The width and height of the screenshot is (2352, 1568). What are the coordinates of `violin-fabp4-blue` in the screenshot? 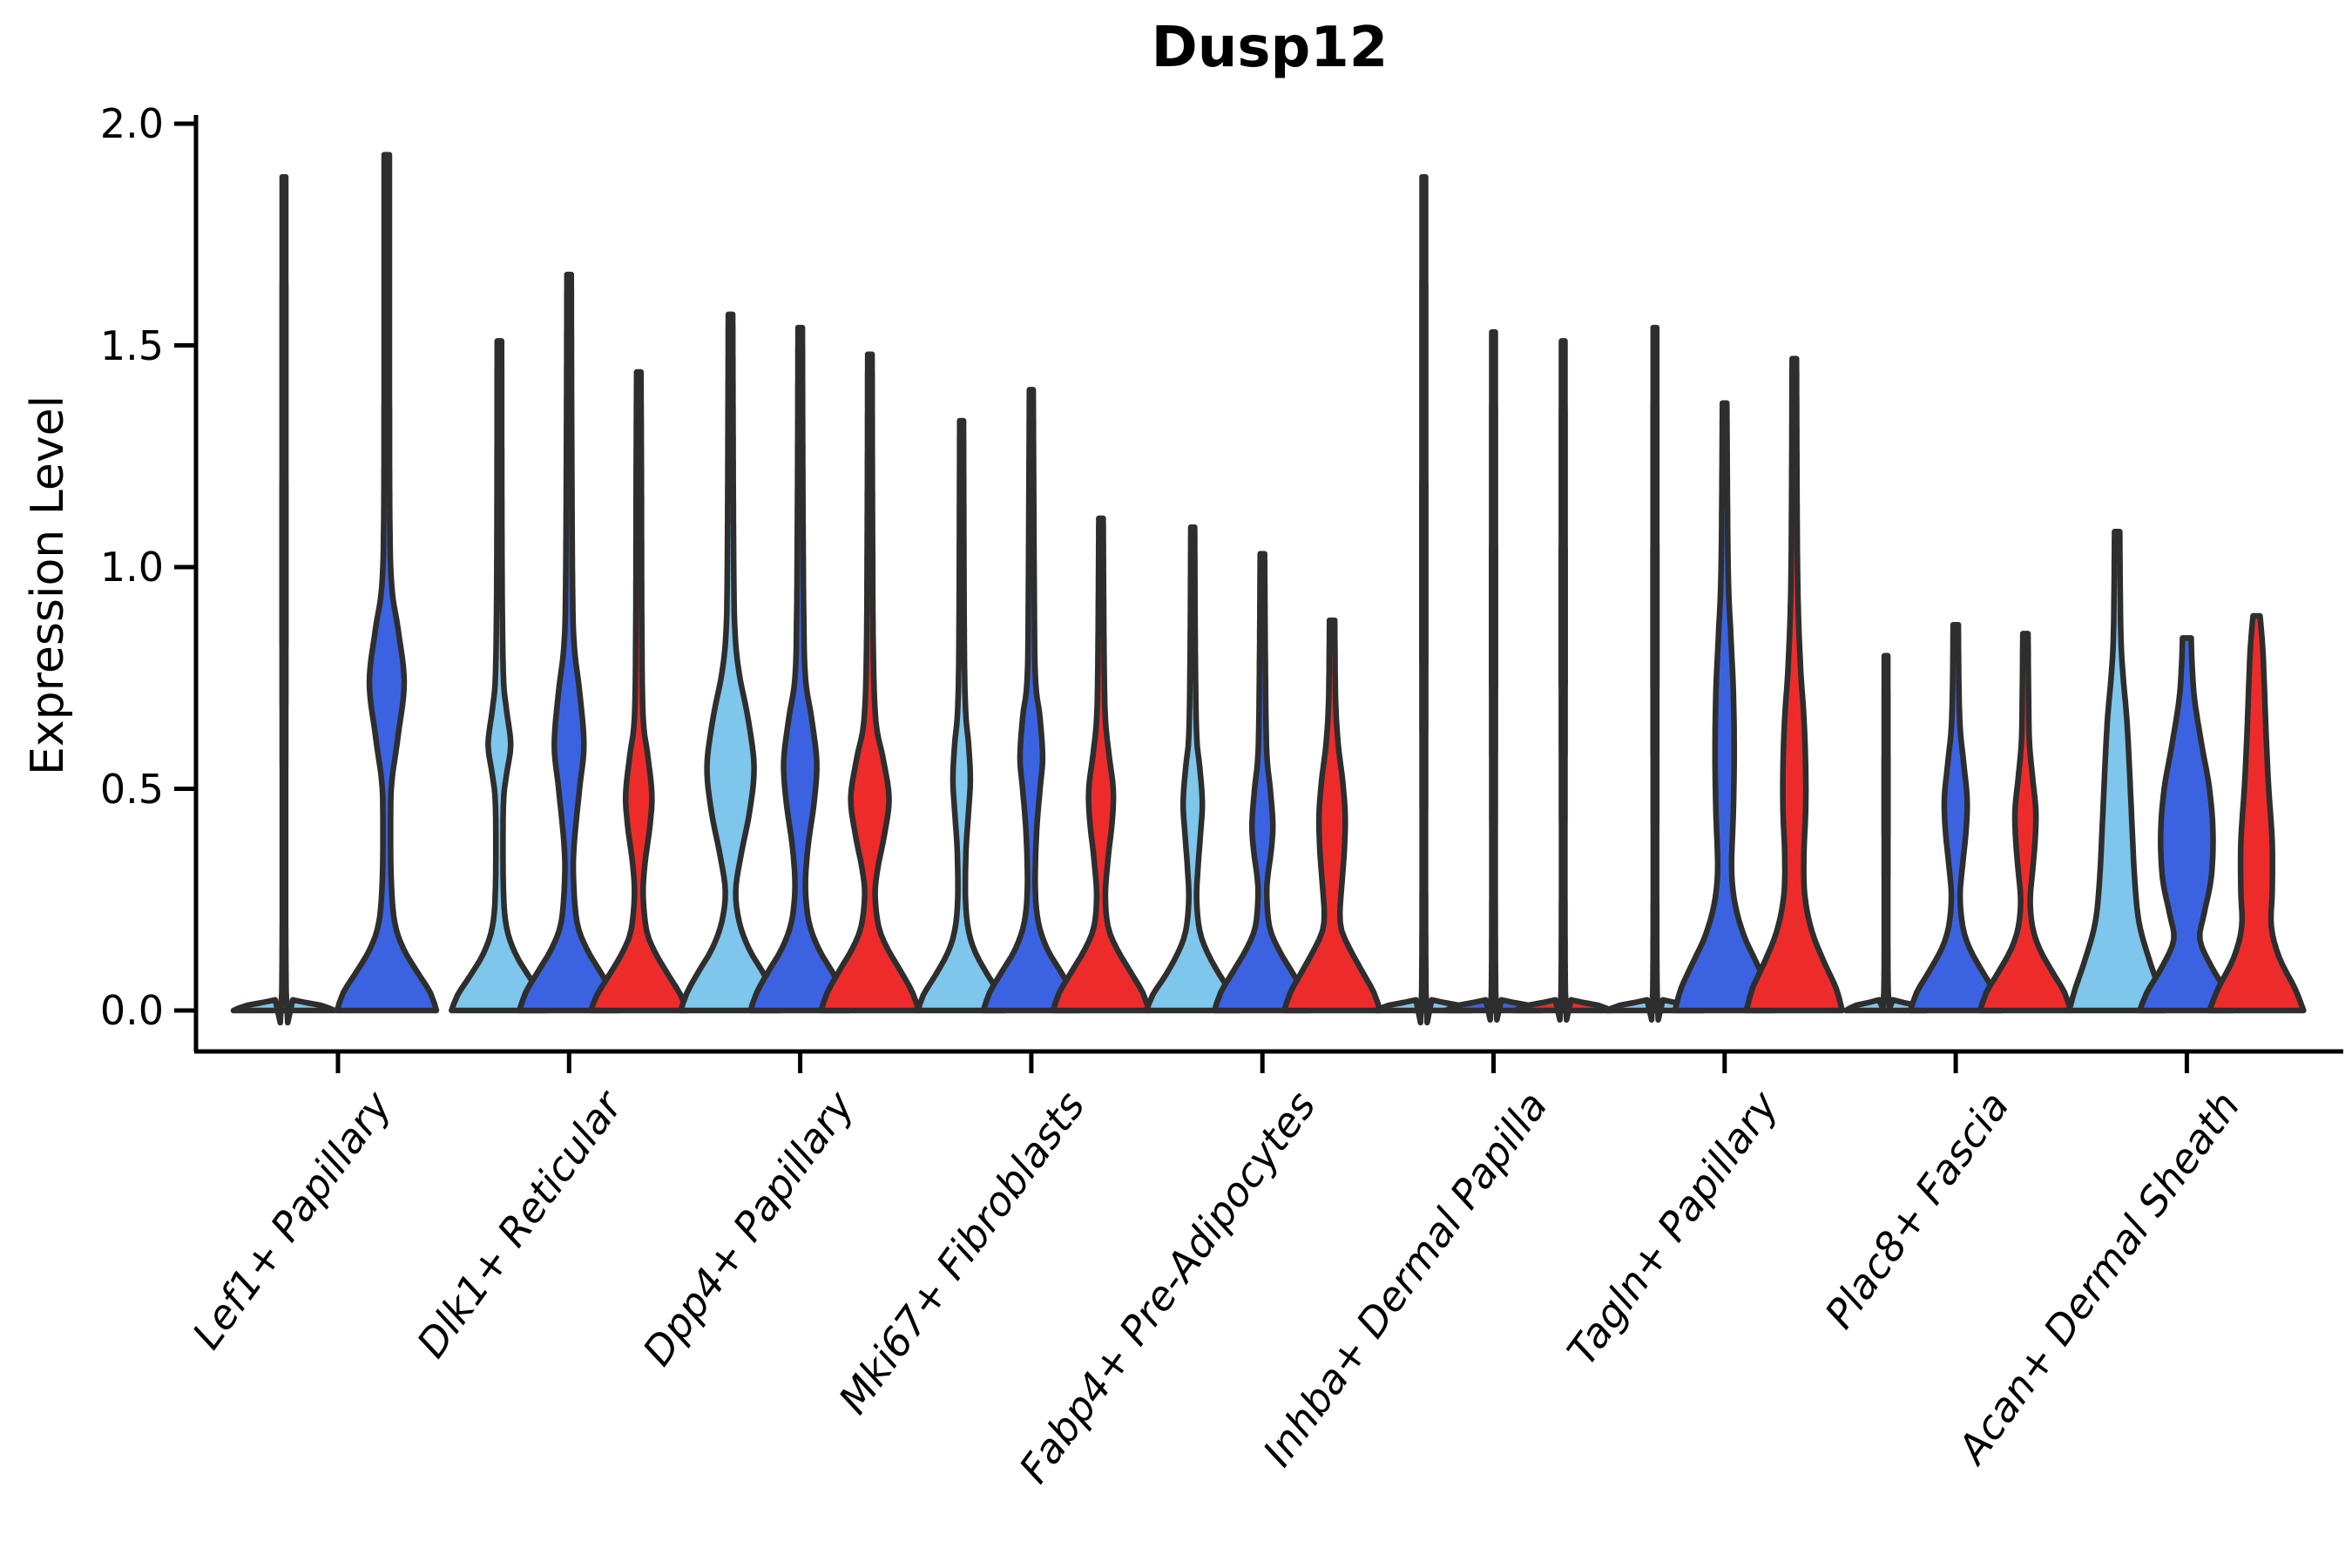 It's located at (1262, 782).